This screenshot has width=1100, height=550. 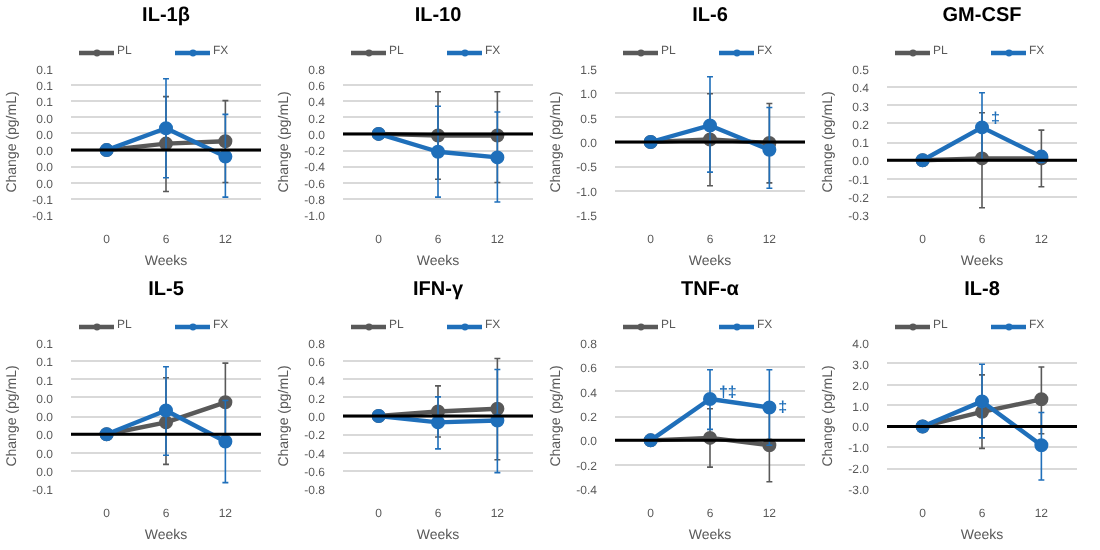 What do you see at coordinates (982, 16) in the screenshot?
I see `chart-title: GM-CSF` at bounding box center [982, 16].